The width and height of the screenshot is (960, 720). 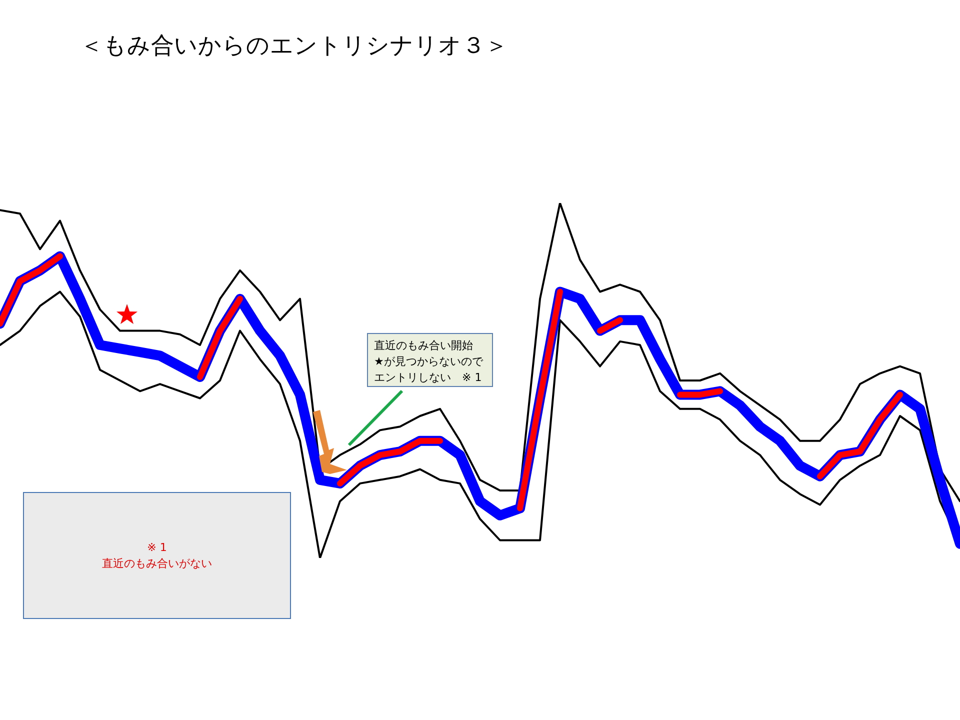 I want to click on note-box: ※ 1 直近のもみ合いがない, so click(x=157, y=555).